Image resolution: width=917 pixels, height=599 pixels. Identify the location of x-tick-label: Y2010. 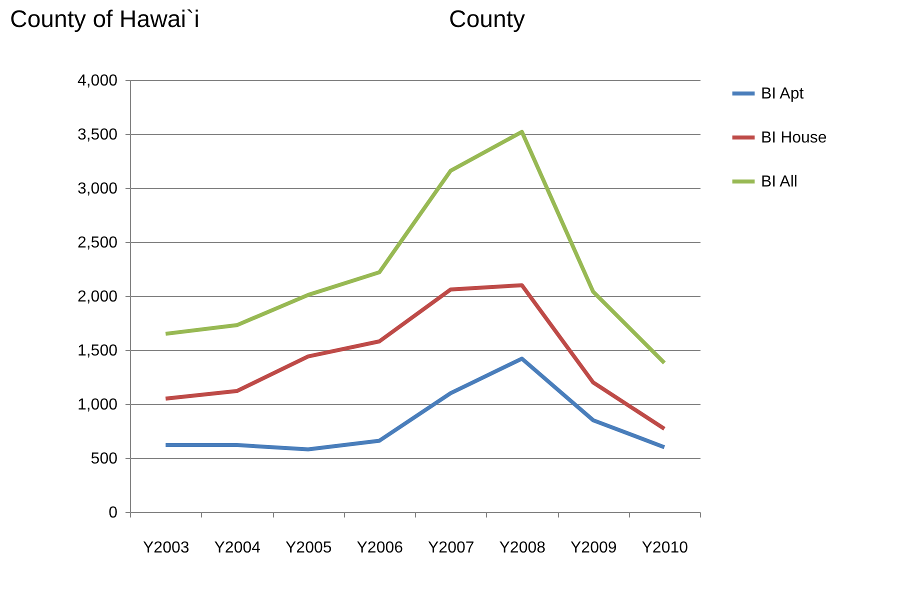
(665, 548).